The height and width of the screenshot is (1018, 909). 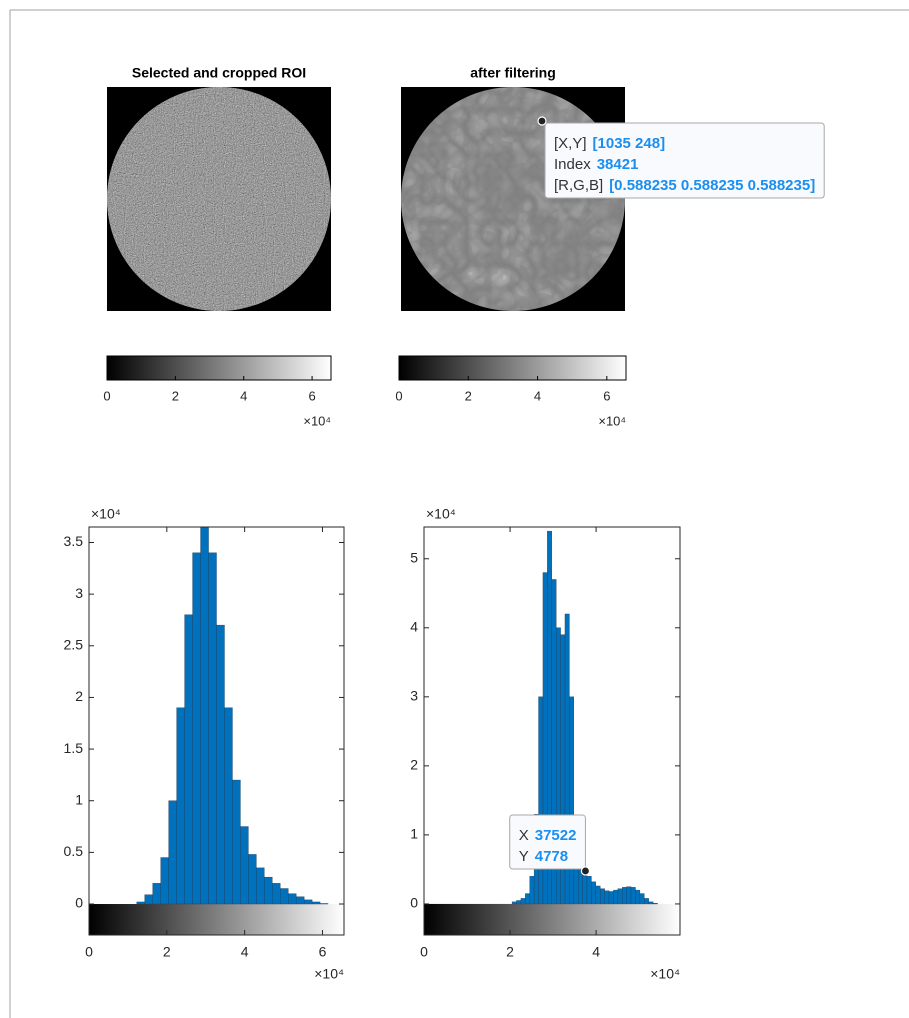 I want to click on datatip-label: X, so click(x=524, y=835).